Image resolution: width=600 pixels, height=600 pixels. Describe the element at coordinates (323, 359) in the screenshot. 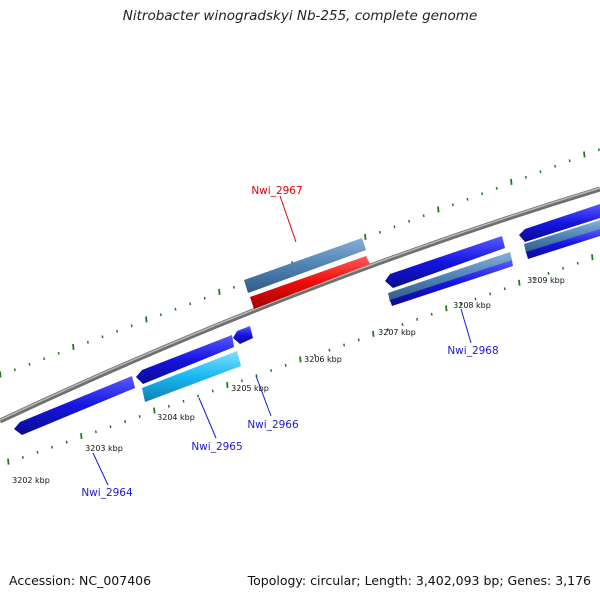

I see `scale-label: 3206 kbp` at that location.